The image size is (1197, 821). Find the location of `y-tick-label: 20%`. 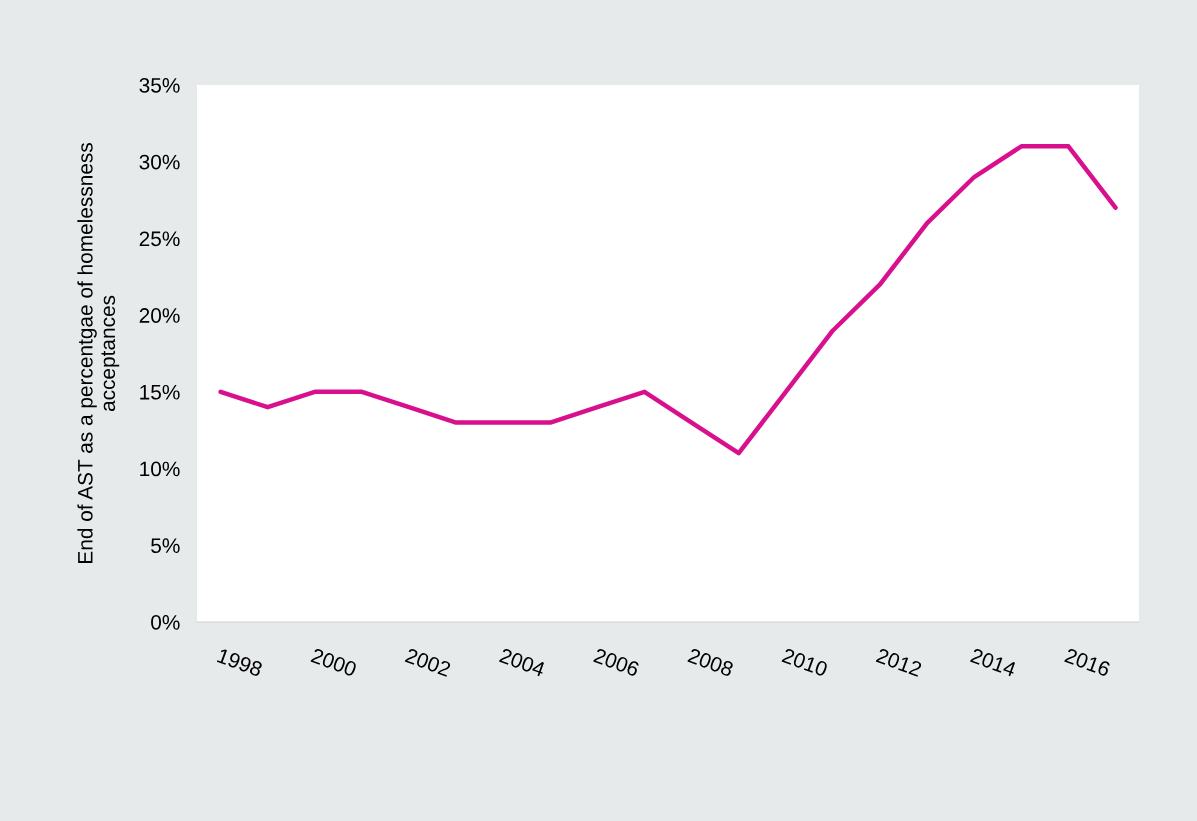

y-tick-label: 20% is located at coordinates (159, 315).